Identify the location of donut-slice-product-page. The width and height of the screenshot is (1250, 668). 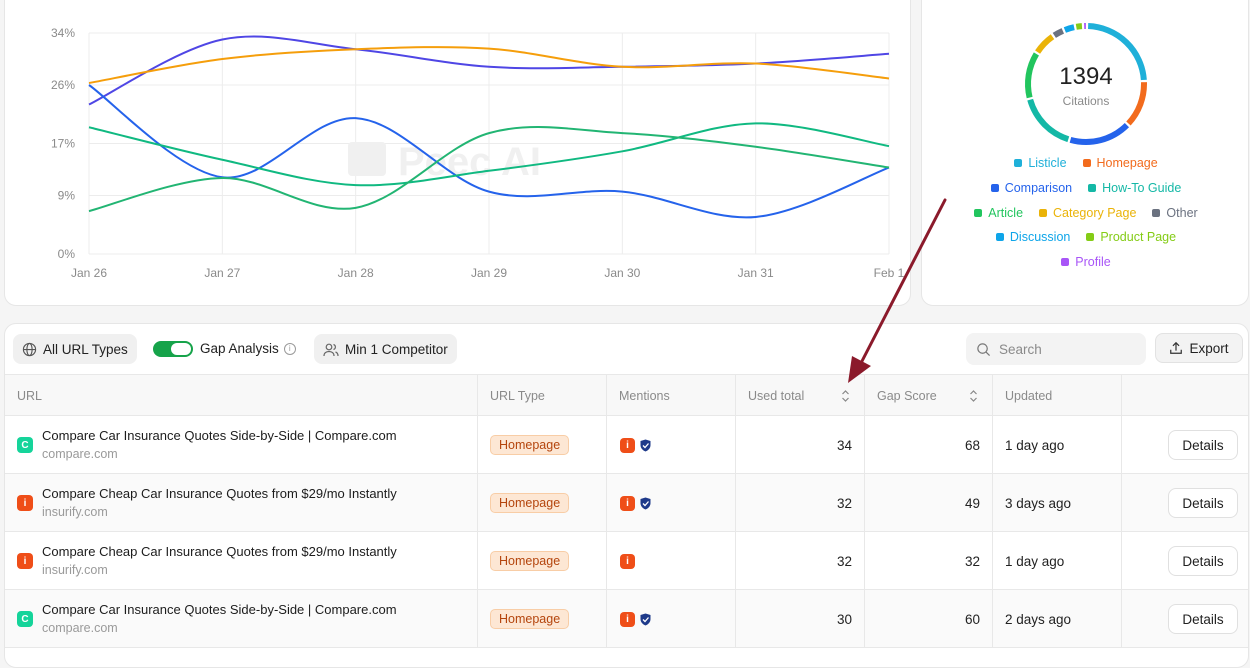
(1079, 26).